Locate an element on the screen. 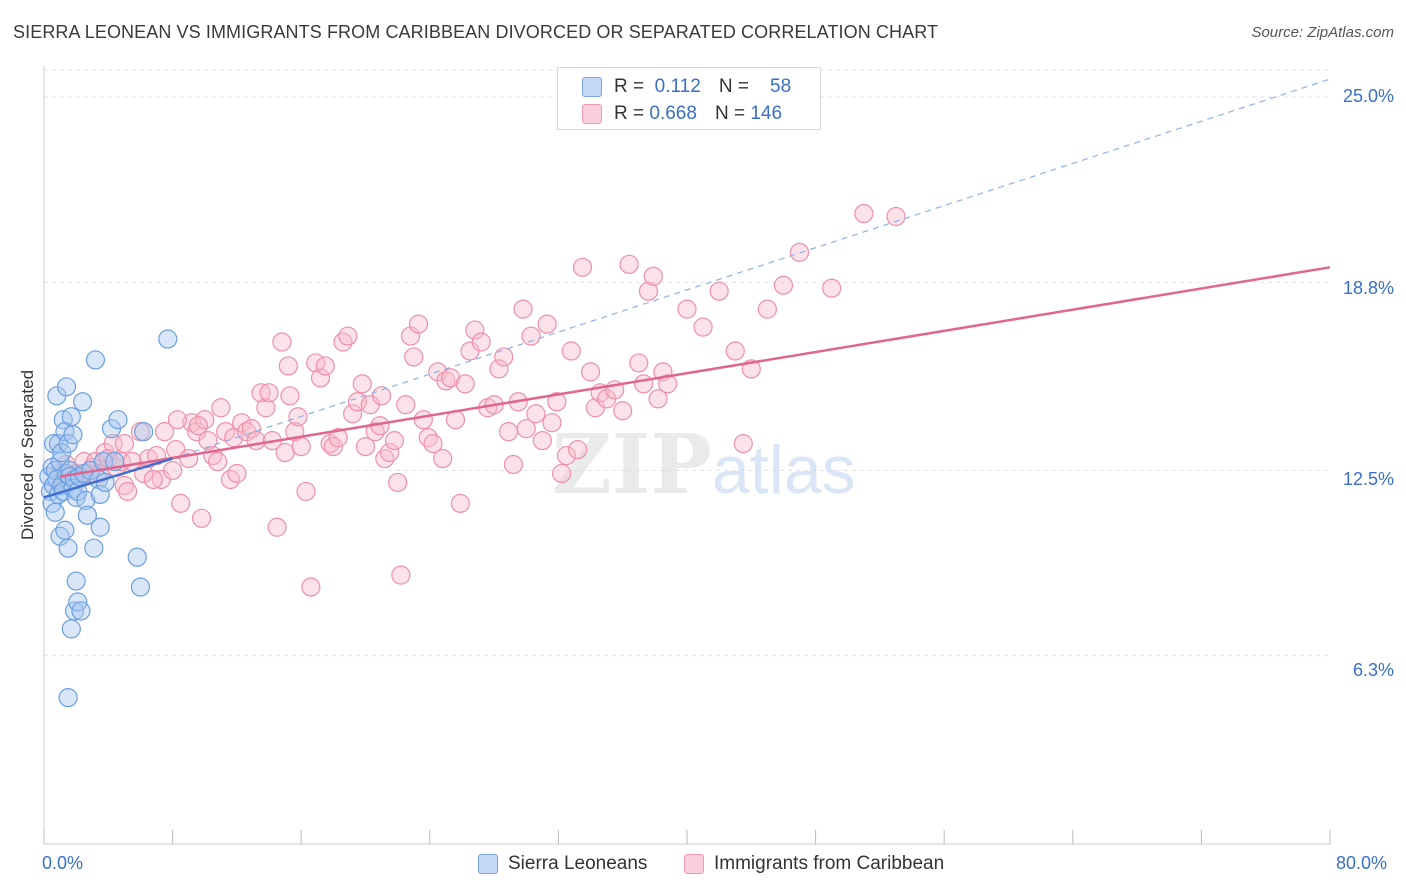 The width and height of the screenshot is (1406, 892). stats-row-sierra-leoneans: R = 0.112 N = 58 is located at coordinates (686, 87).